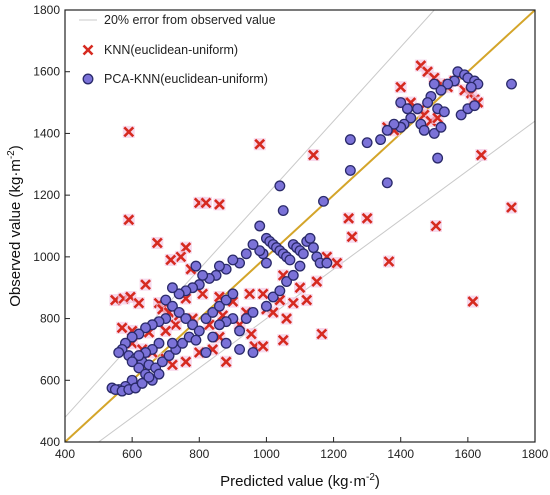 Image resolution: width=550 pixels, height=495 pixels. I want to click on legend-pca-knn-label: PCA-KNN(euclidean-uniform), so click(186, 79).